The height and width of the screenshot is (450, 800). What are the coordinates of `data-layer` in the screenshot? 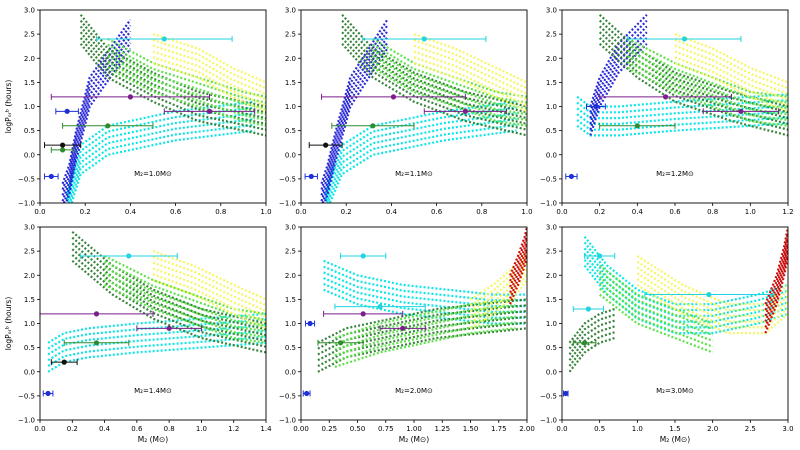 It's located at (156, 301).